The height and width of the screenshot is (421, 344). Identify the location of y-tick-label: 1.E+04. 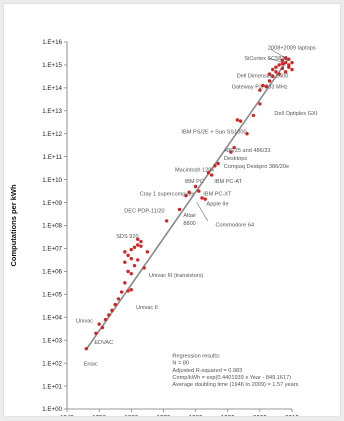
(52, 317).